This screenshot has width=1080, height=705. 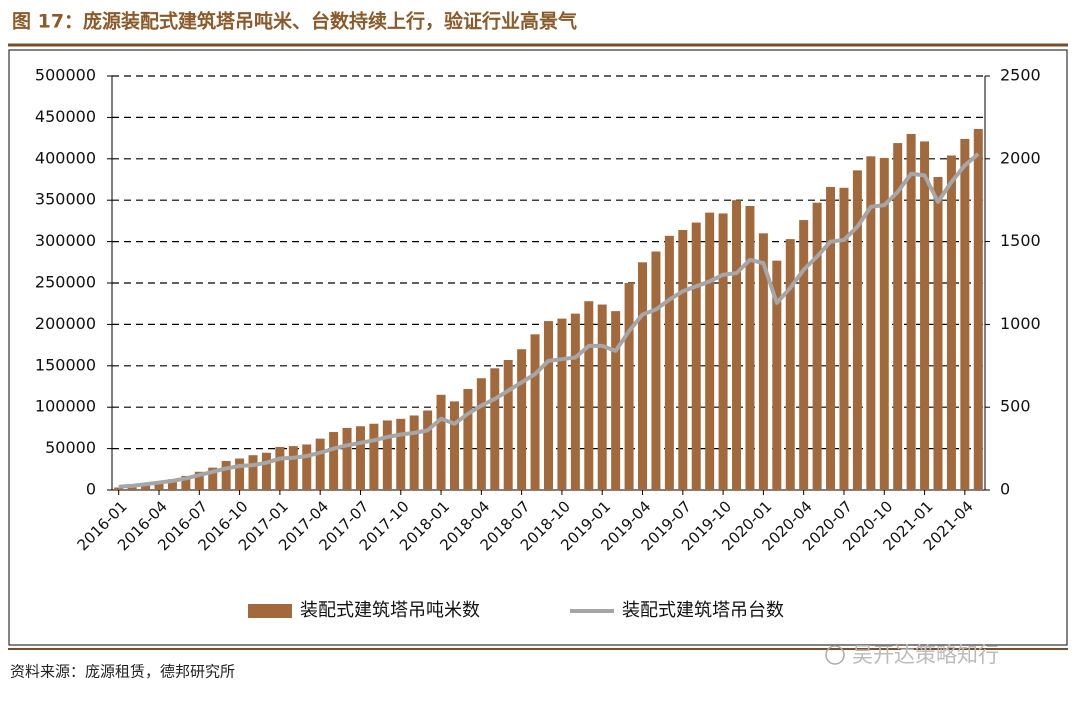 What do you see at coordinates (1020, 240) in the screenshot?
I see `y2-tick-label: 1500` at bounding box center [1020, 240].